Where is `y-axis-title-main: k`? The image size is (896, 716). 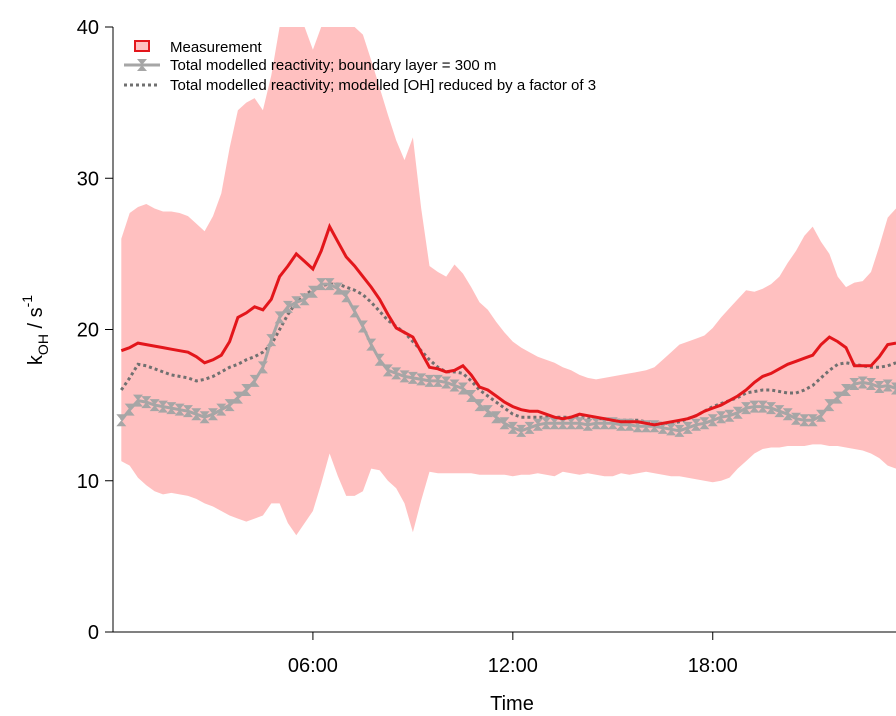
y-axis-title-main: k is located at coordinates (36, 359).